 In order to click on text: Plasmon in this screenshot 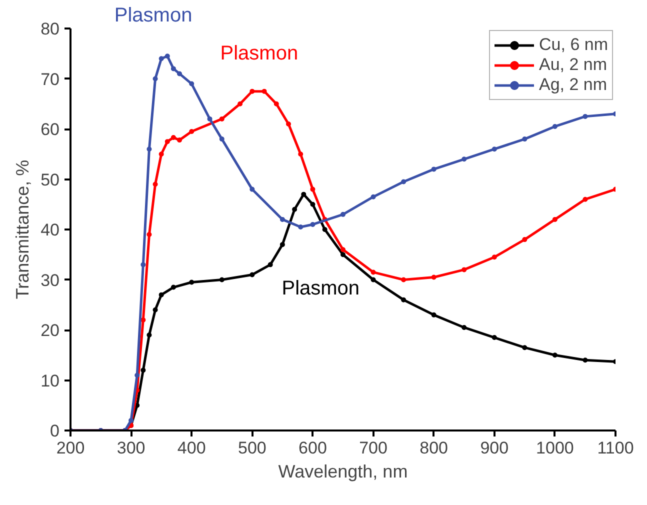, I will do `click(153, 15)`.